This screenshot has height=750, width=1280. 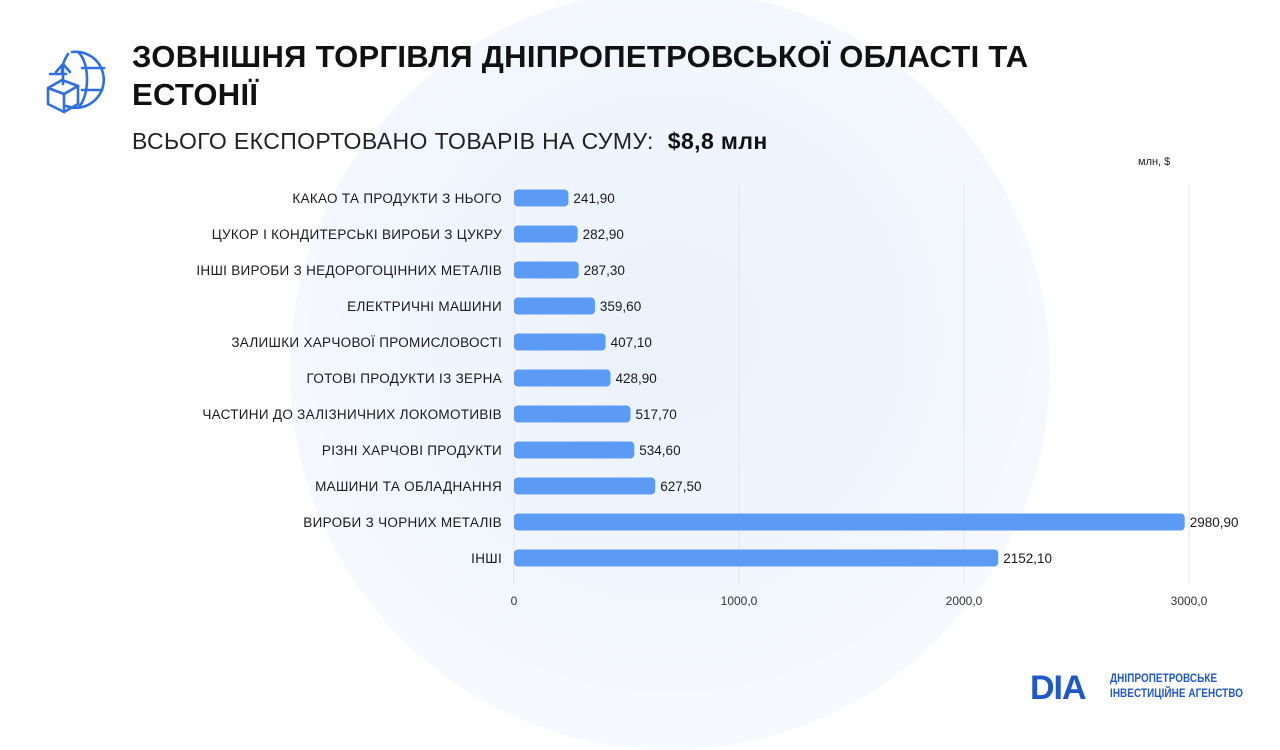 I want to click on export-total-value: $8,8 млн, so click(x=717, y=141).